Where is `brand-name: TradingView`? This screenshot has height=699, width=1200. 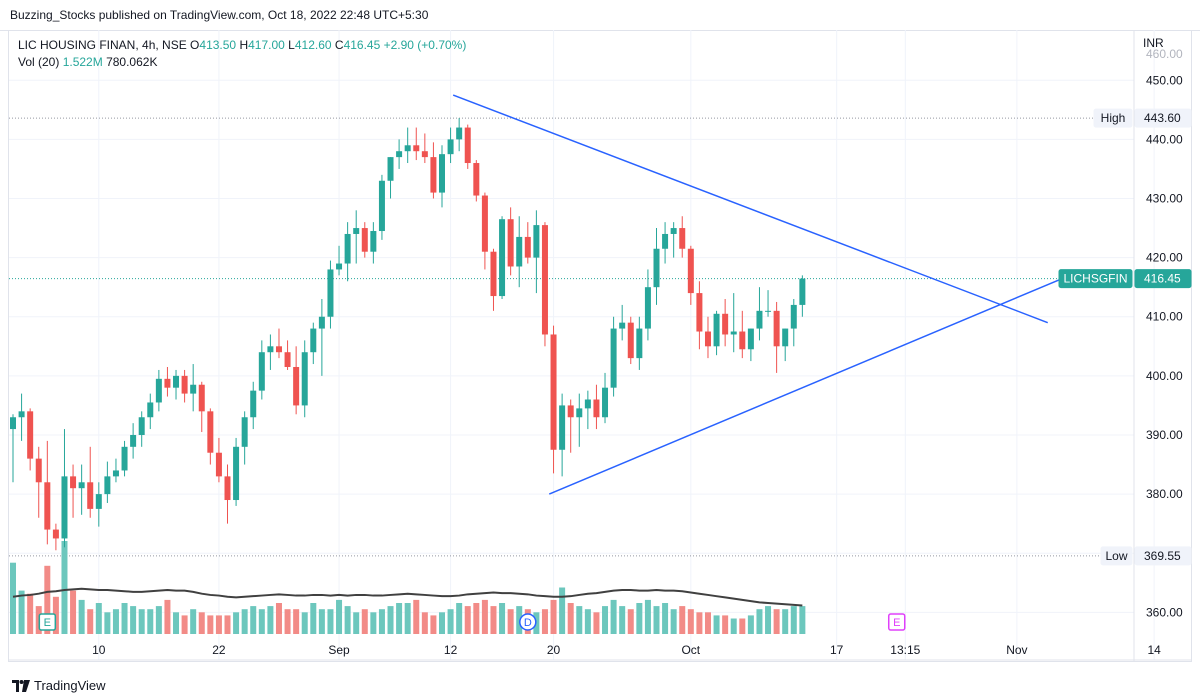
brand-name: TradingView is located at coordinates (70, 685).